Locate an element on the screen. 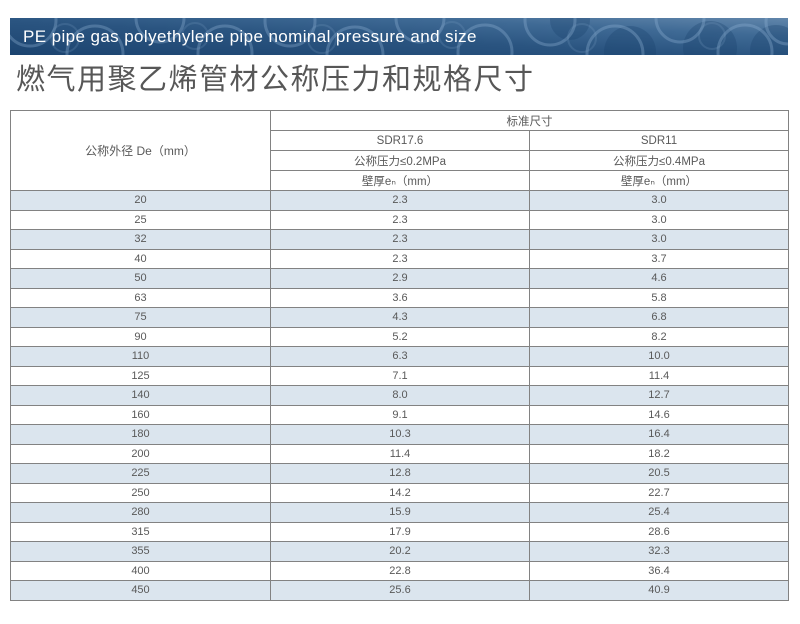 The image size is (800, 624). table-cell: 17.9 is located at coordinates (400, 531).